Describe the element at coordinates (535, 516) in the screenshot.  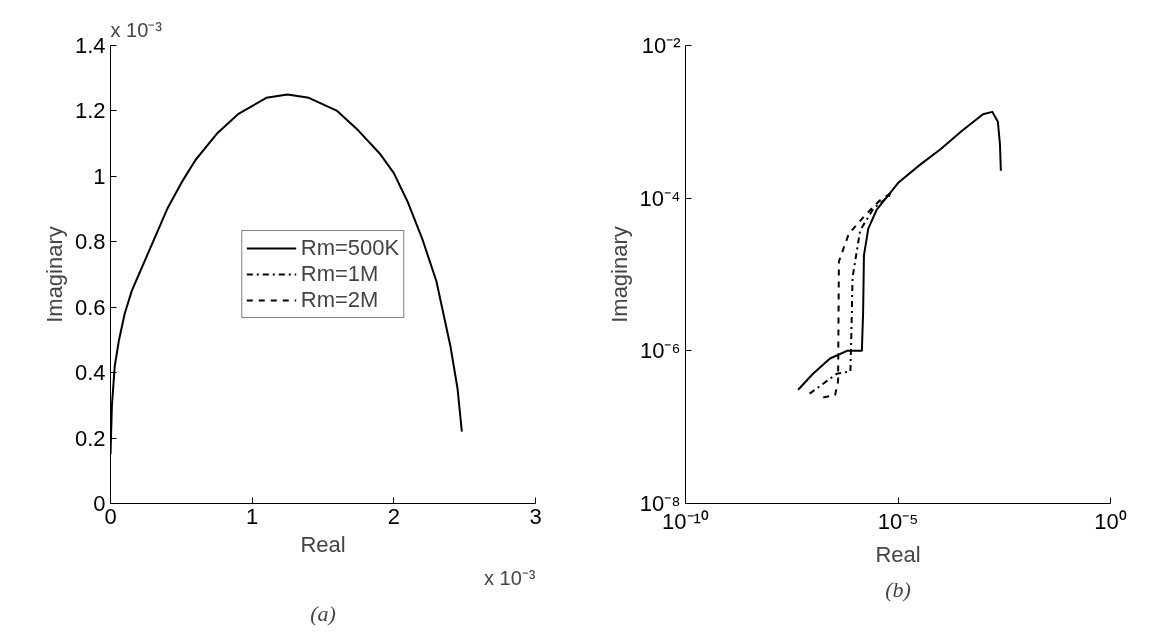
I see `x-tick-label: 3` at that location.